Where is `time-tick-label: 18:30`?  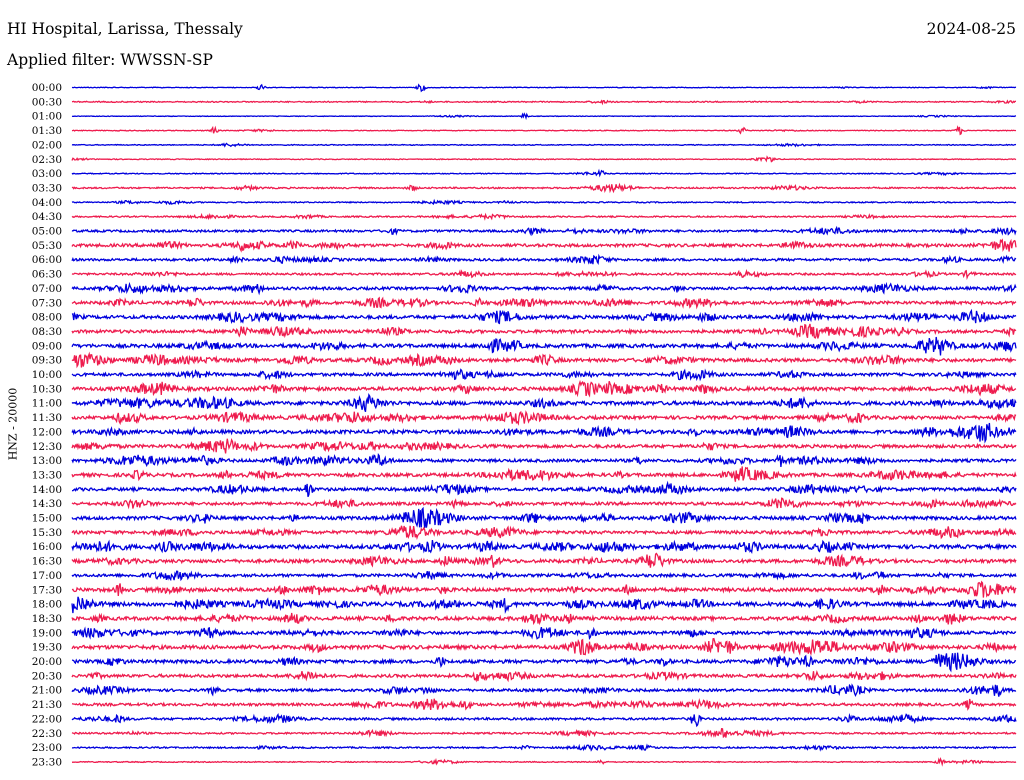
time-tick-label: 18:30 is located at coordinates (47, 619).